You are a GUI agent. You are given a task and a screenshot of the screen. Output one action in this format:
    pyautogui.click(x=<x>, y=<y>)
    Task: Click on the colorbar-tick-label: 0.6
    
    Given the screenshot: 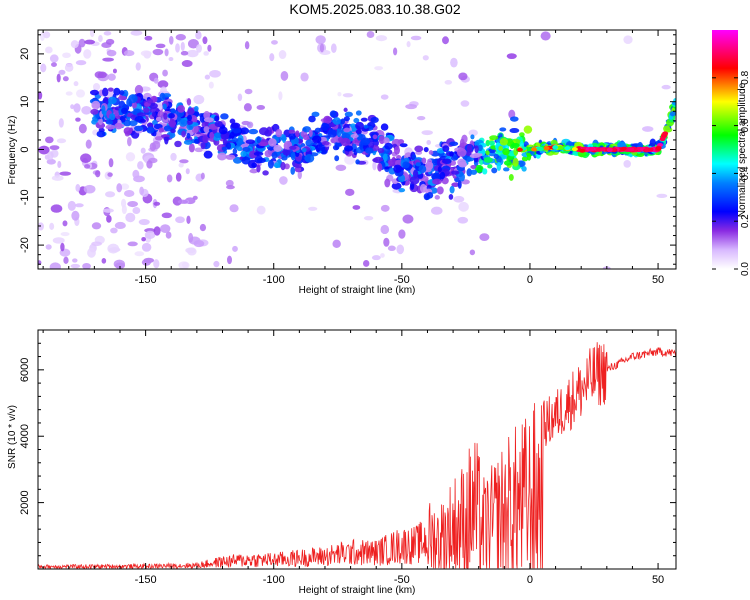 What is the action you would take?
    pyautogui.click(x=745, y=125)
    